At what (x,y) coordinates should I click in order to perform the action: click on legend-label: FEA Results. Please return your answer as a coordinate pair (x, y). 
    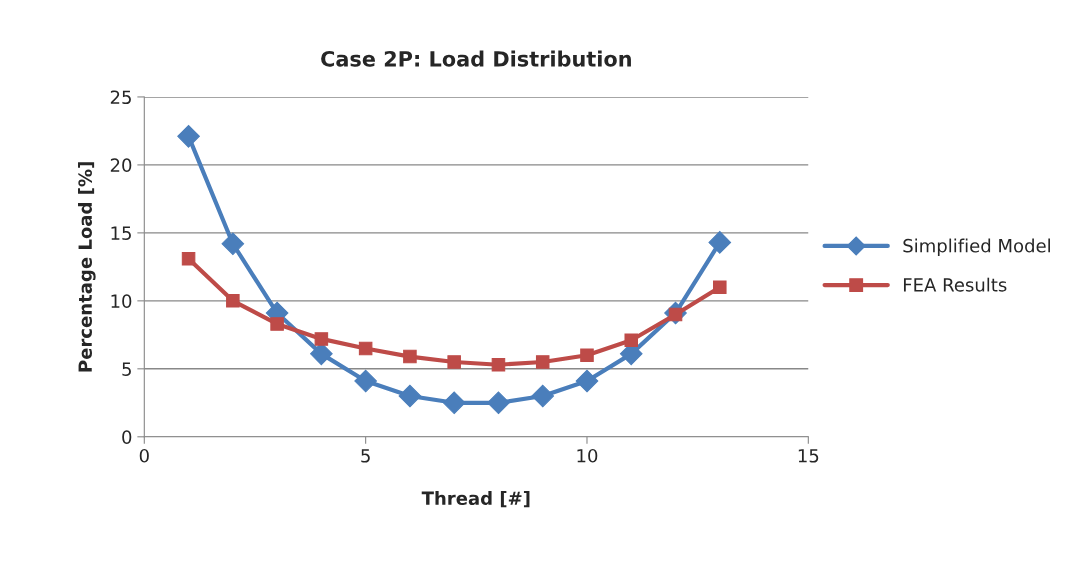
    Looking at the image, I should click on (955, 284).